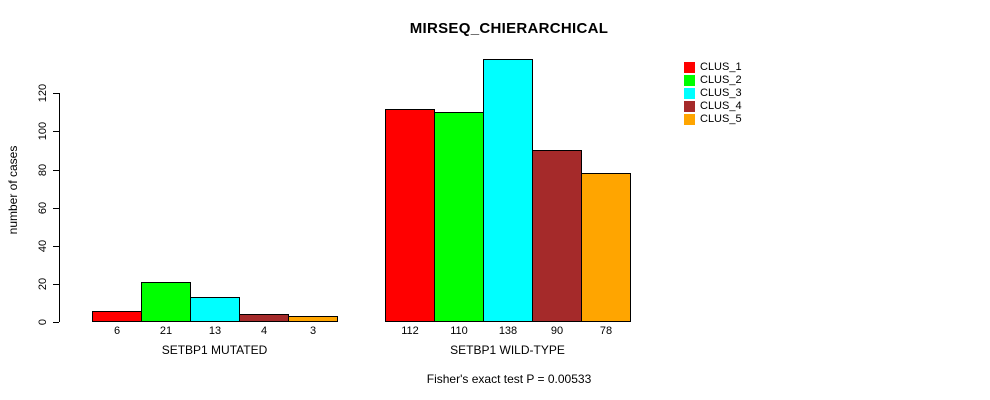 Image resolution: width=990 pixels, height=400 pixels. I want to click on fisher-test-annotation: Fisher's exact test P = 0.00533, so click(509, 379).